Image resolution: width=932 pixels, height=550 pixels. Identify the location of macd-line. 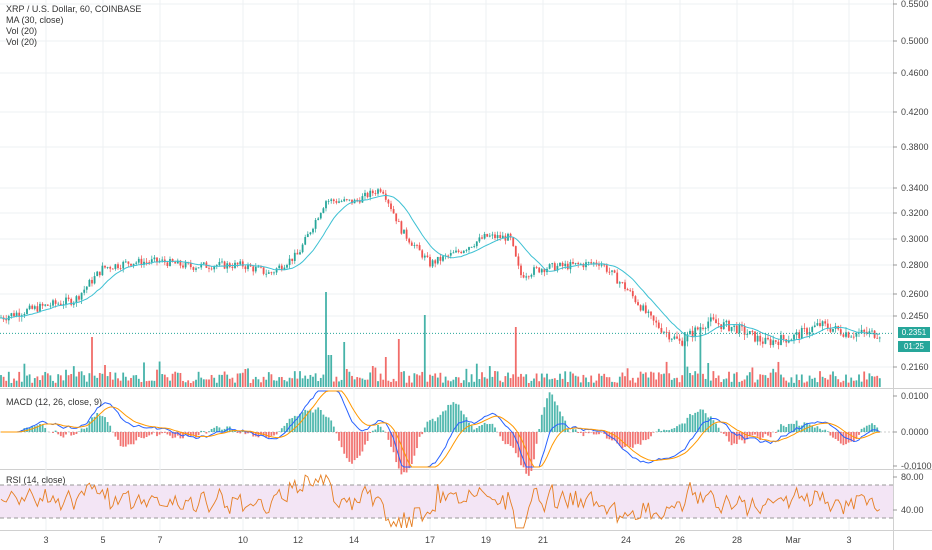
(441, 429).